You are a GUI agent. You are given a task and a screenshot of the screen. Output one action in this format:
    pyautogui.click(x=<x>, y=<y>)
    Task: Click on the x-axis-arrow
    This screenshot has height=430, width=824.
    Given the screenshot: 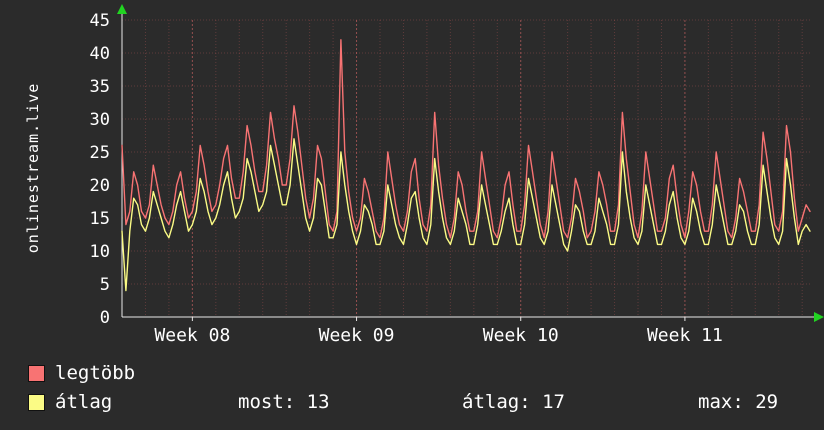 What is the action you would take?
    pyautogui.click(x=819, y=317)
    